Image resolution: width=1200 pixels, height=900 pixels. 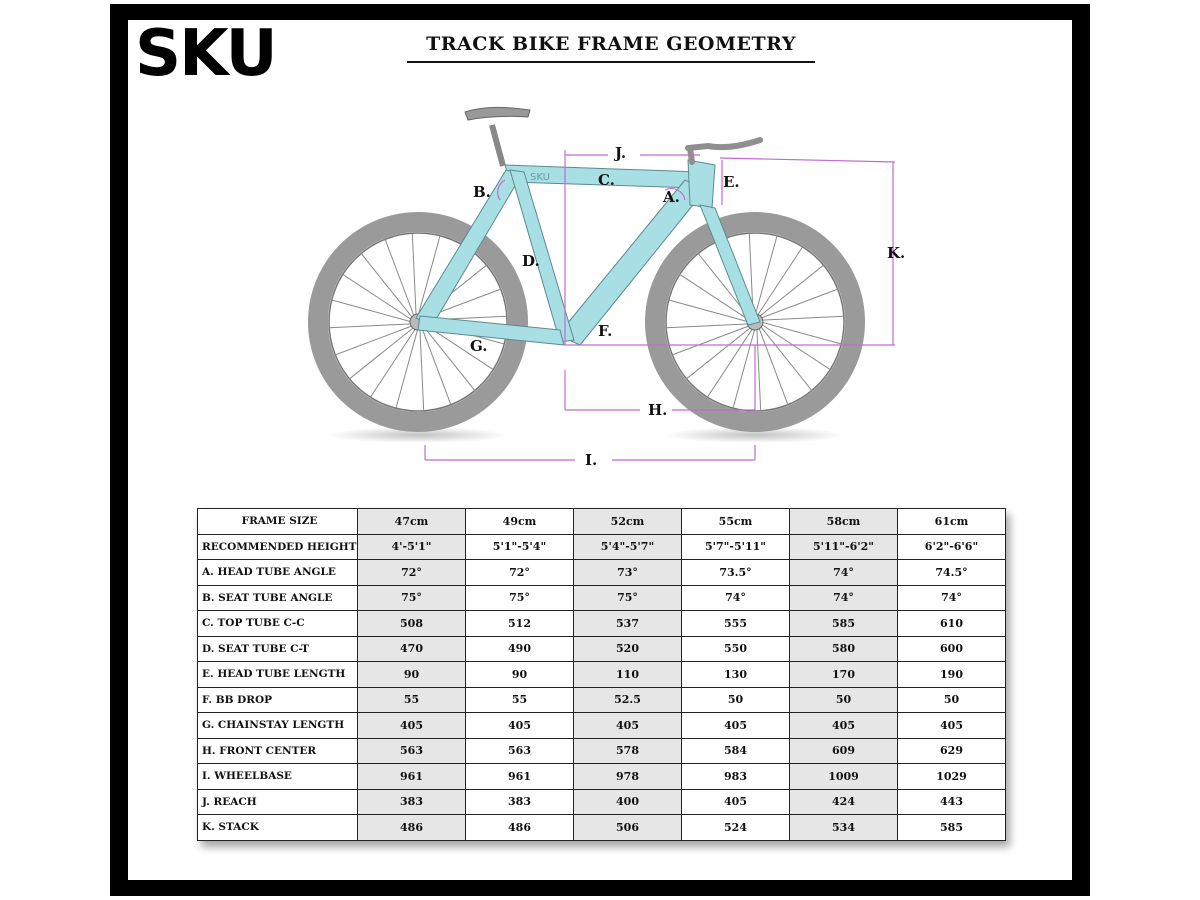 I want to click on table-row: E. HEAD TUBE LENGTH 90 90 110 130 170 190, so click(x=601, y=674).